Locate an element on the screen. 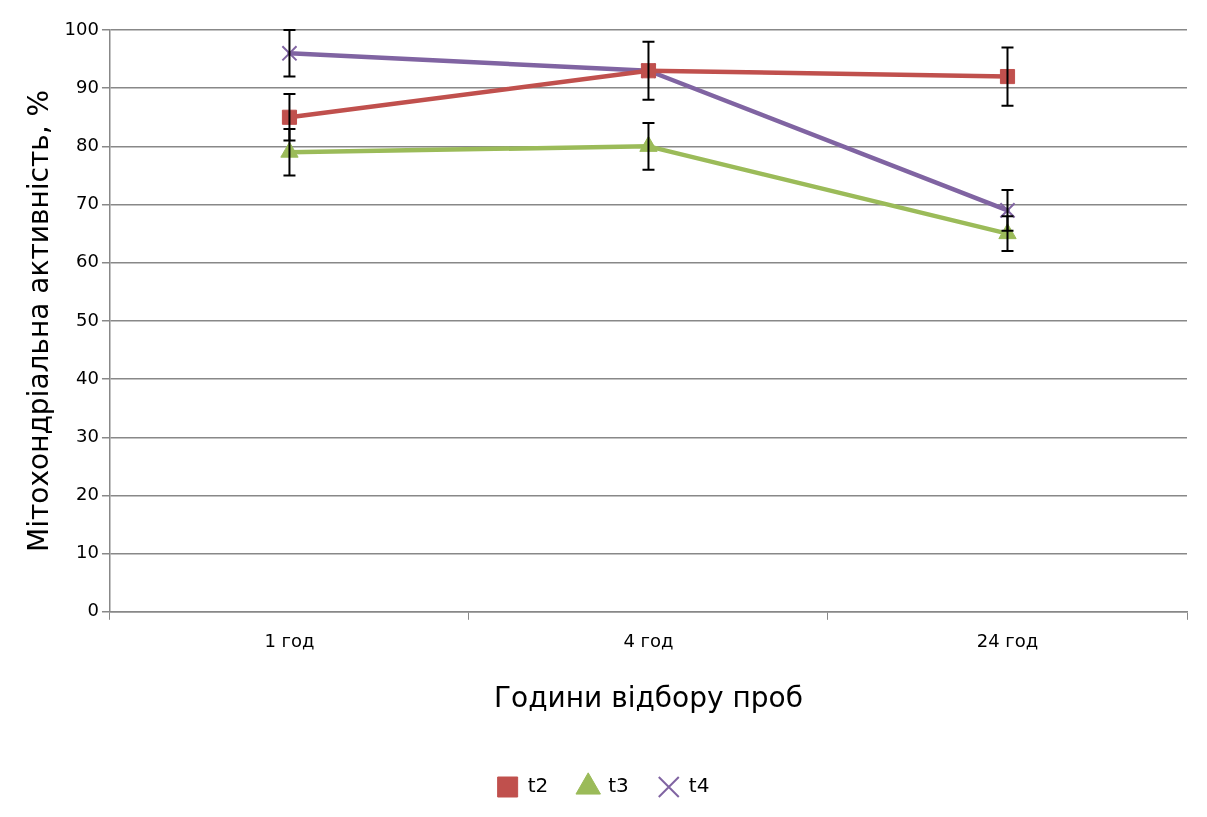  y-tick-label: 30 is located at coordinates (87, 435).